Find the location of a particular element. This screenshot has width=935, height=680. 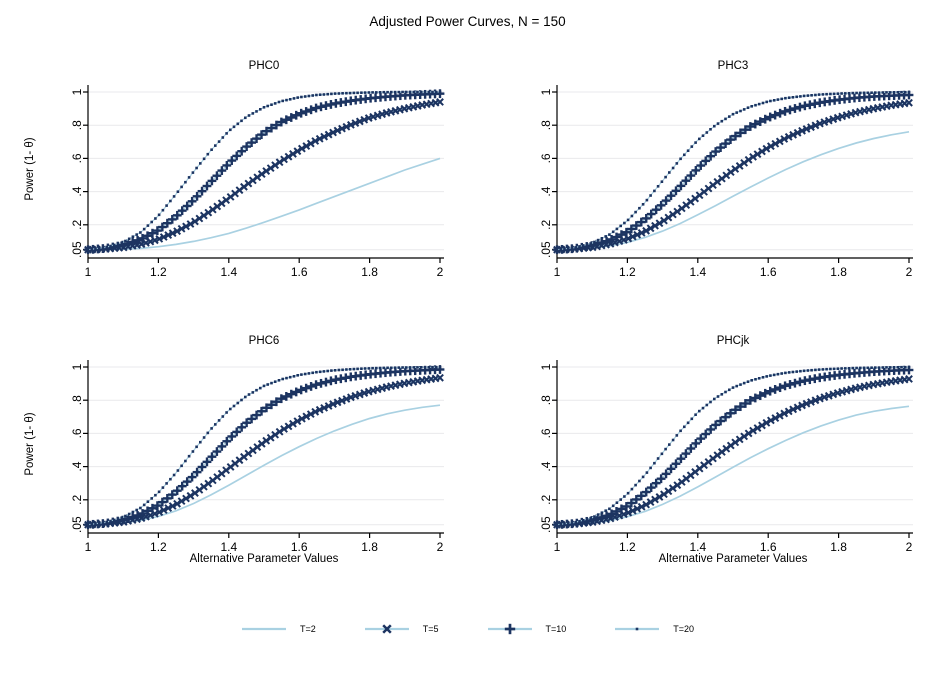

panel-title-phc6: PHC6 is located at coordinates (264, 341).